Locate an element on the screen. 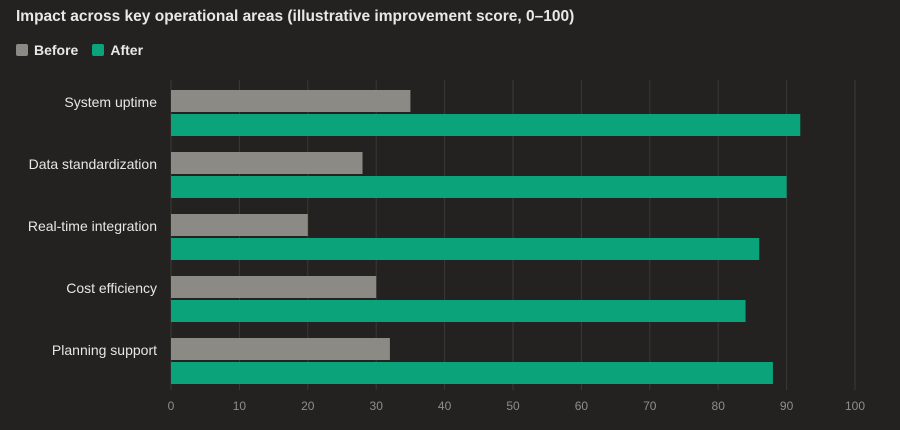 The width and height of the screenshot is (900, 430). category-label-real-time-integration: Real-time integration is located at coordinates (92, 226).